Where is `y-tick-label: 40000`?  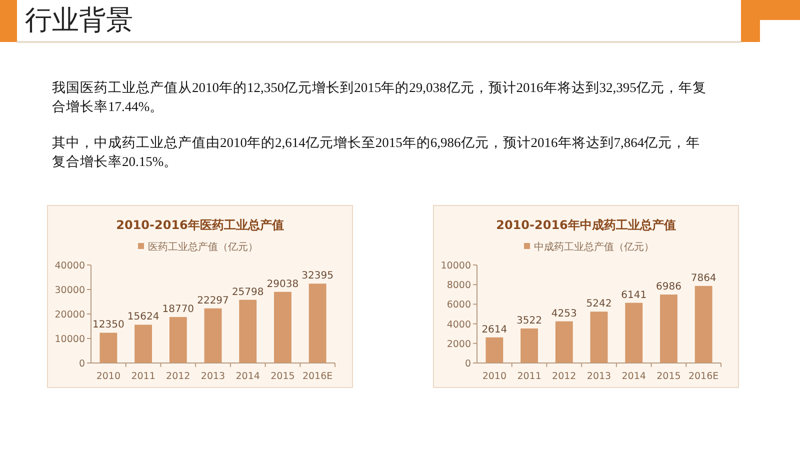 y-tick-label: 40000 is located at coordinates (69, 266).